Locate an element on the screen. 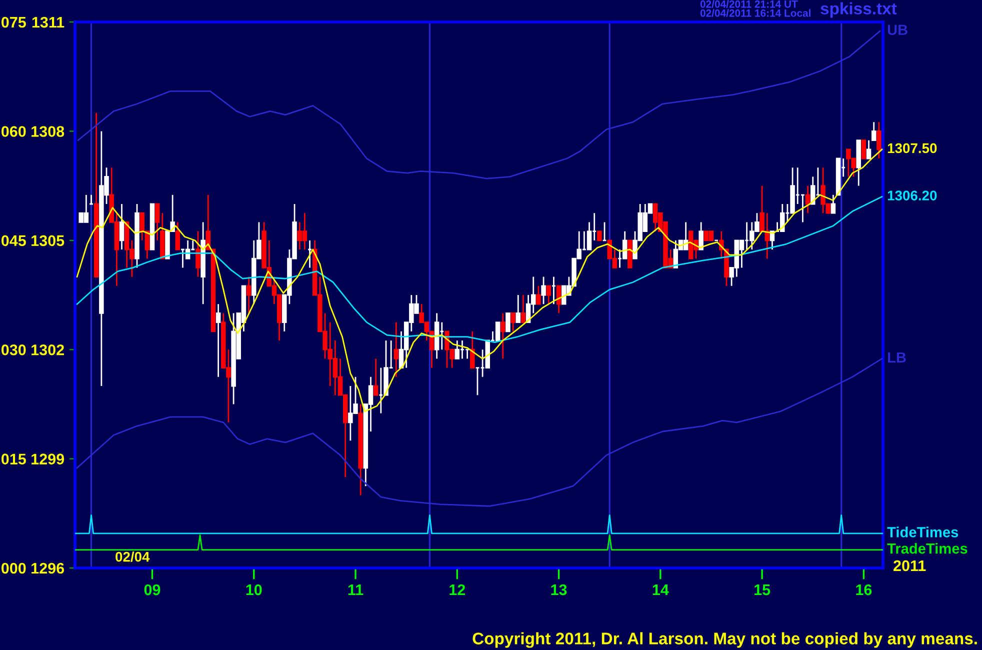 This screenshot has width=982, height=650. x-tick-label: 14 is located at coordinates (660, 590).